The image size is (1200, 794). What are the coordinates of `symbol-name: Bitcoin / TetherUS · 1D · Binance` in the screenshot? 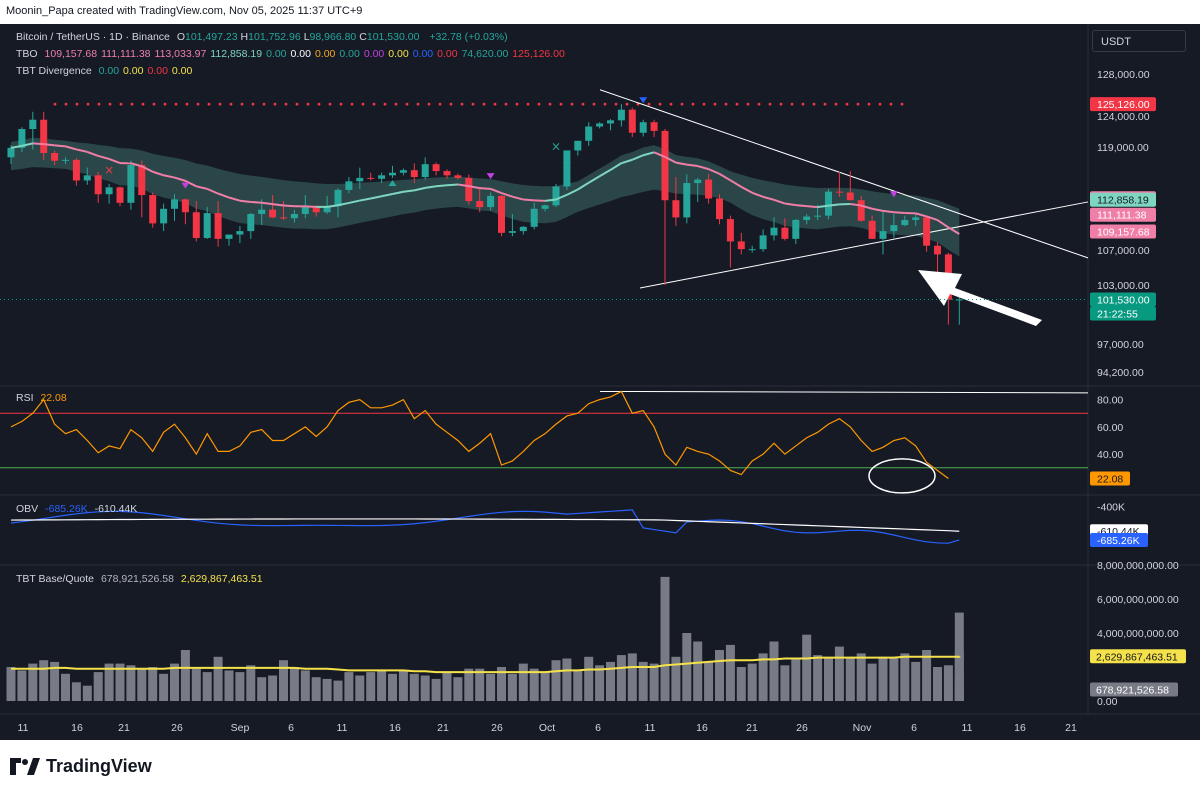 It's located at (93, 37).